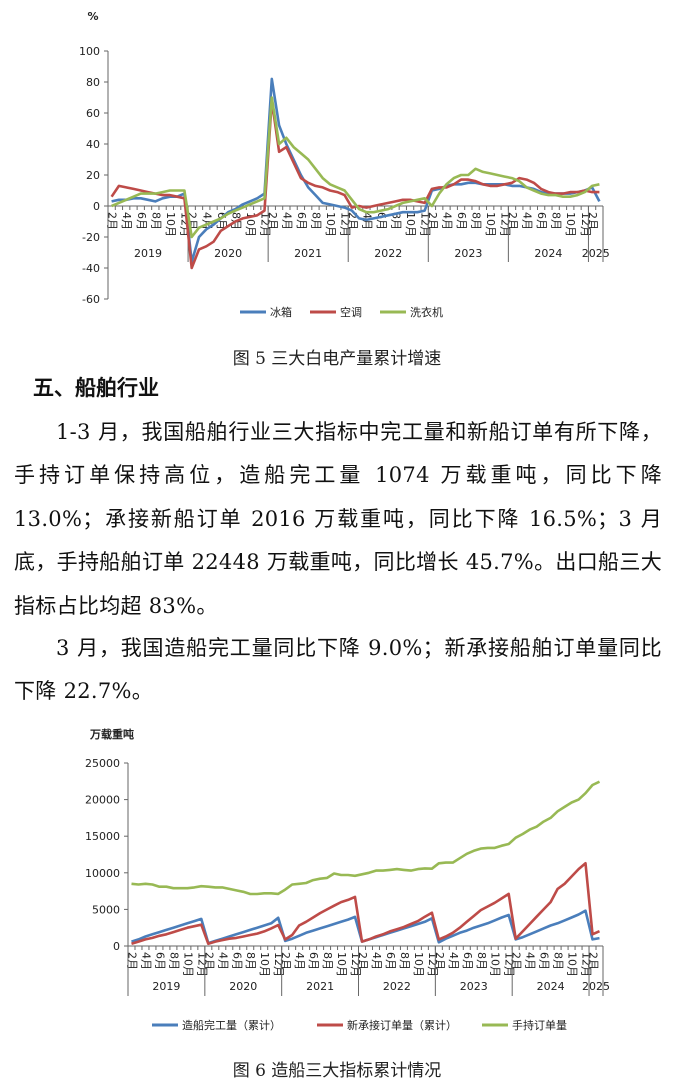  I want to click on y-axis-unit: 万载重吨, so click(111, 734).